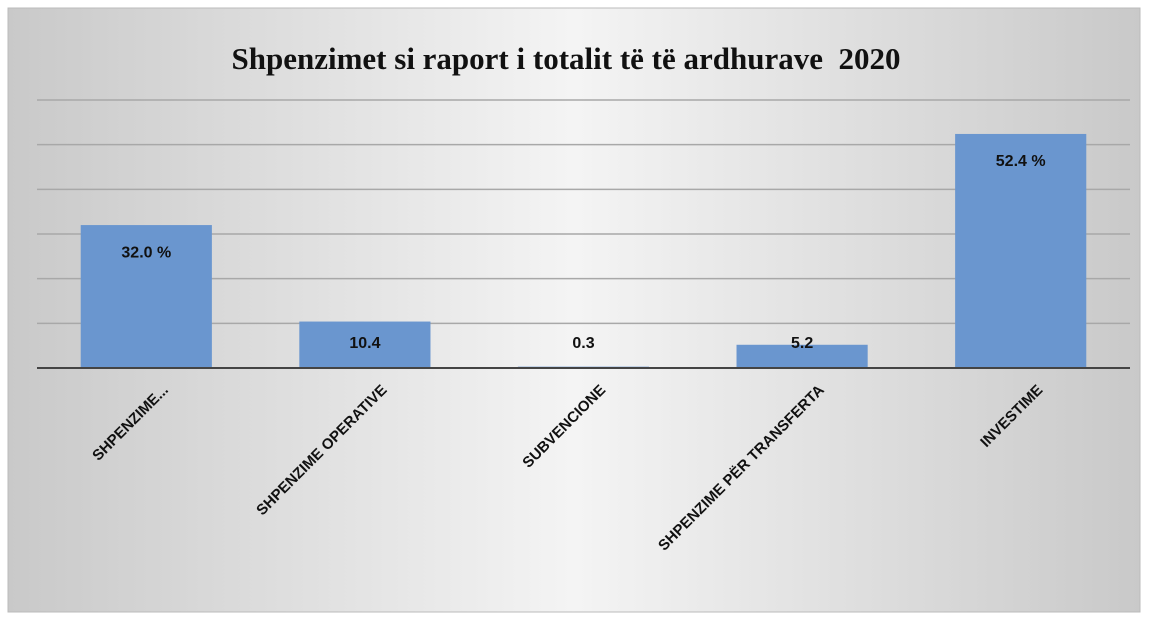 This screenshot has width=1151, height=620. I want to click on value-label: 10.4, so click(364, 343).